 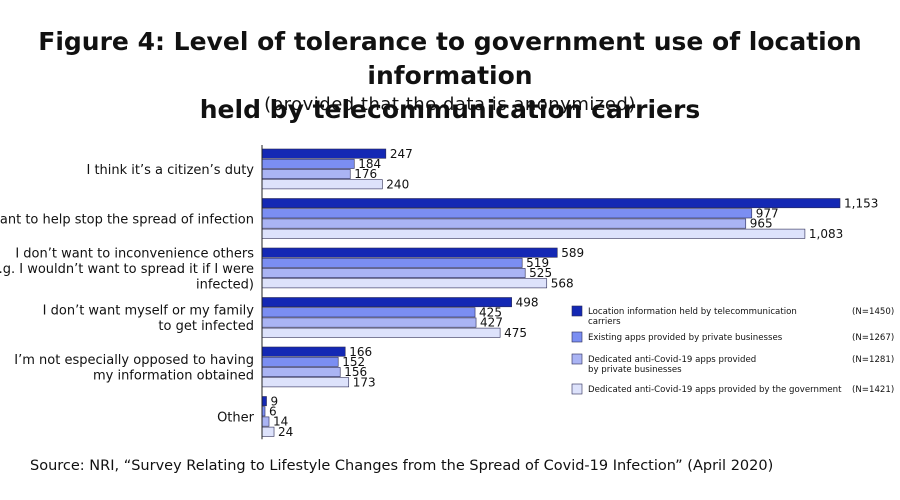 What do you see at coordinates (873, 360) in the screenshot?
I see `legend-n-value: (N=1281)` at bounding box center [873, 360].